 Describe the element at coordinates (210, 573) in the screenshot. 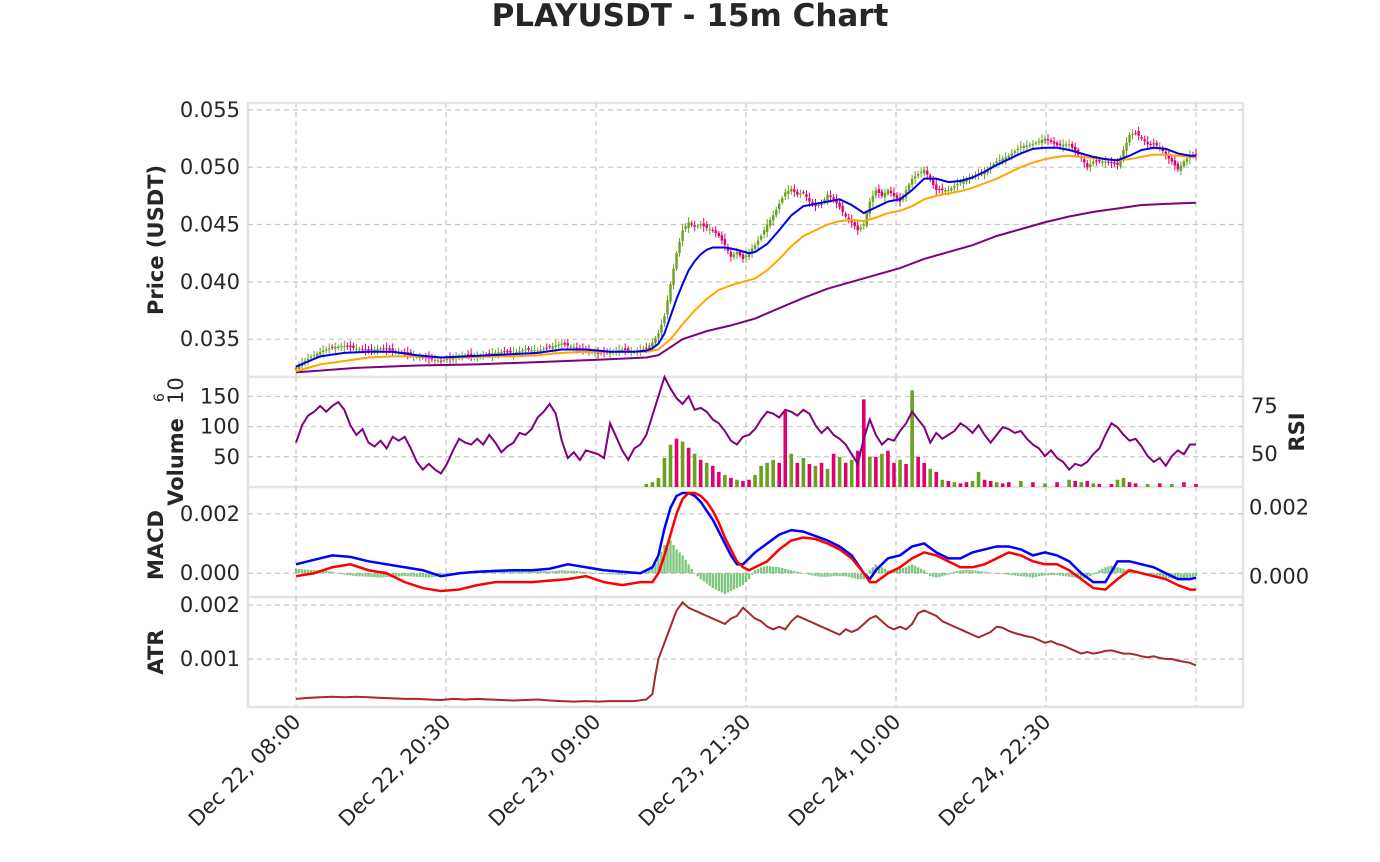

I see `macd-y-tick-label: 0.000` at that location.